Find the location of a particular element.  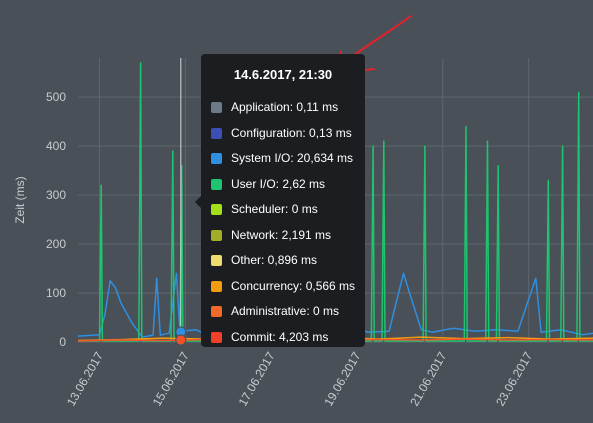

tooltip-item-label: Concurrency: 0,566 ms is located at coordinates (293, 285).